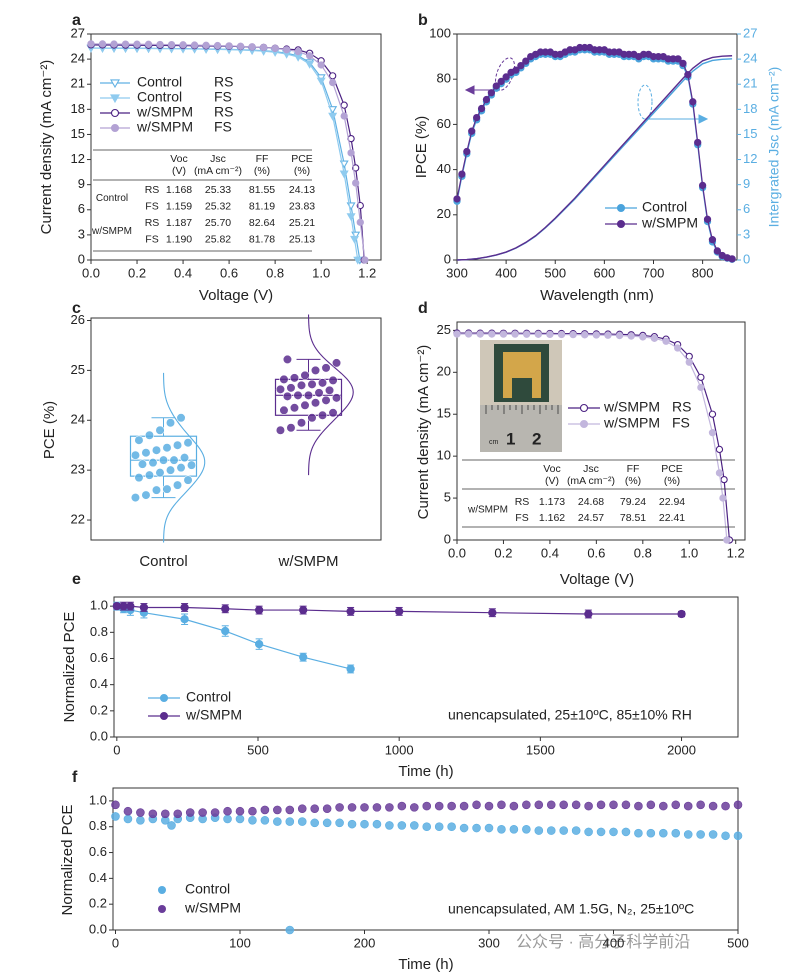  What do you see at coordinates (681, 749) in the screenshot?
I see `x-tick-label: 2000` at bounding box center [681, 749].